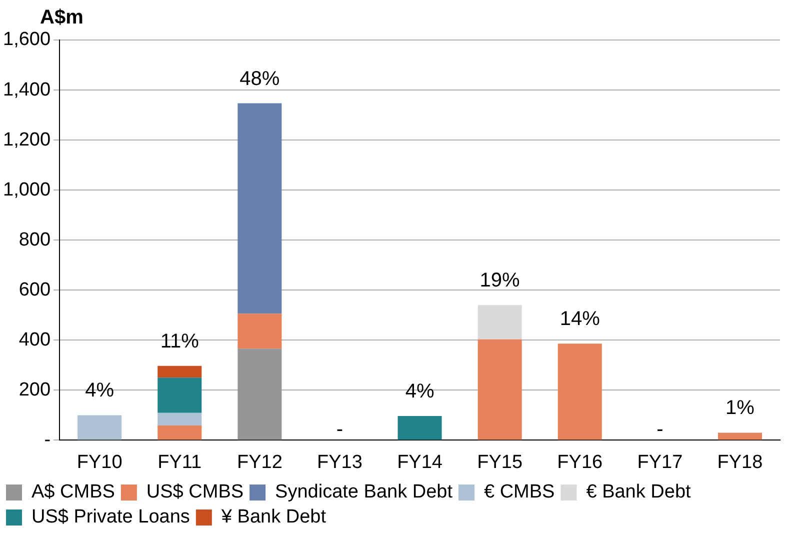 This screenshot has height=537, width=796. What do you see at coordinates (260, 79) in the screenshot?
I see `annotation: 48%` at bounding box center [260, 79].